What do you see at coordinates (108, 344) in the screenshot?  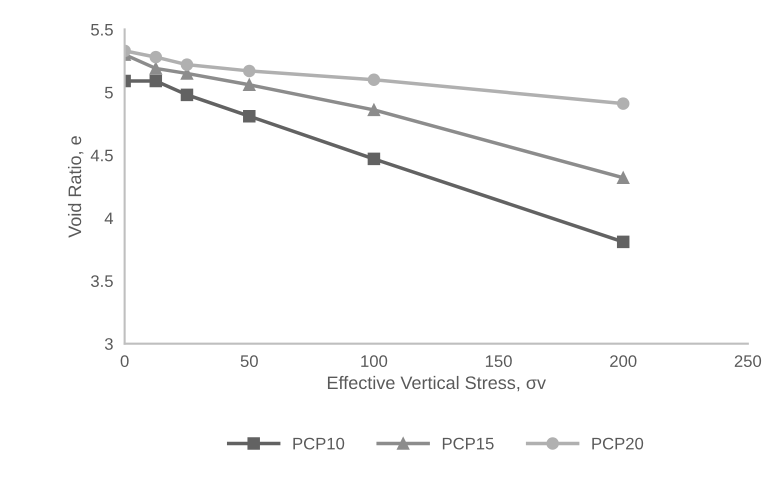 I see `y-tick-label: 3` at bounding box center [108, 344].